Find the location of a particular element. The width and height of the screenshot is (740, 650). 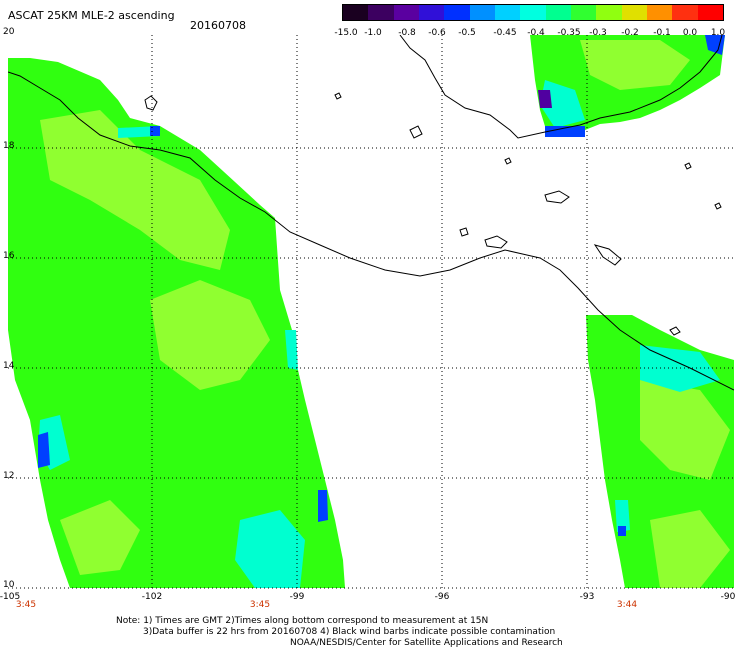

swath-top-right is located at coordinates (627, 86).